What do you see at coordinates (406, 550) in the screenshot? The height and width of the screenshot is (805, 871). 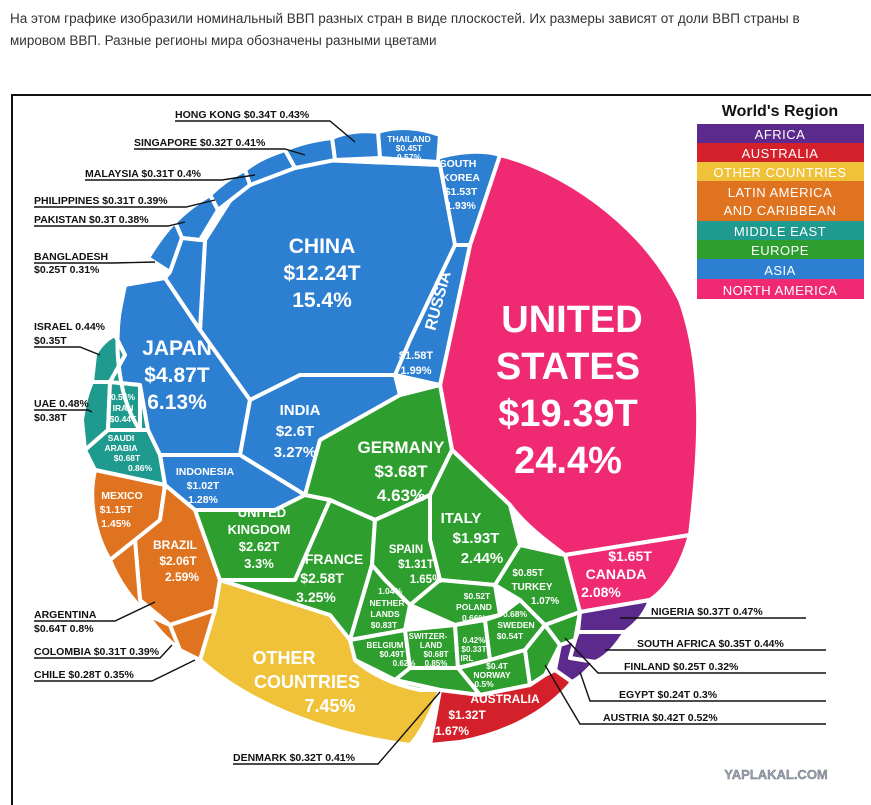 I see `spain-name: SPAIN` at bounding box center [406, 550].